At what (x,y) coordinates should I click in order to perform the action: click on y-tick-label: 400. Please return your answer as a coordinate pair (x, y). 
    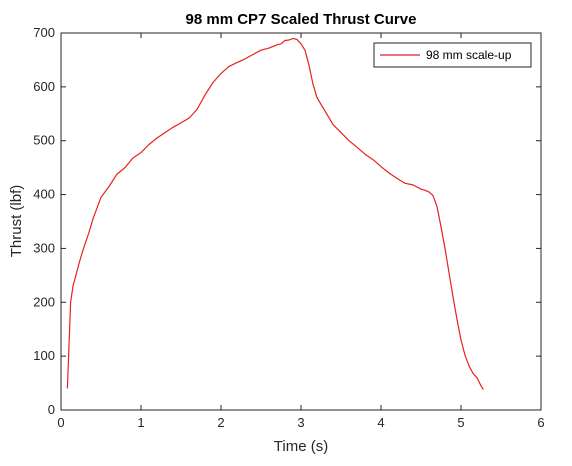
    Looking at the image, I should click on (44, 194).